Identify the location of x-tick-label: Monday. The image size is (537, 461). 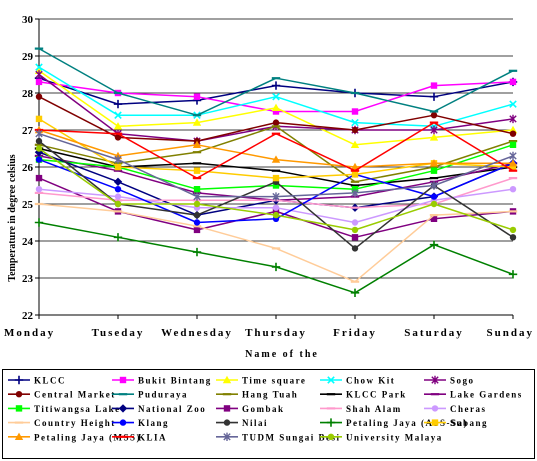
(29, 333).